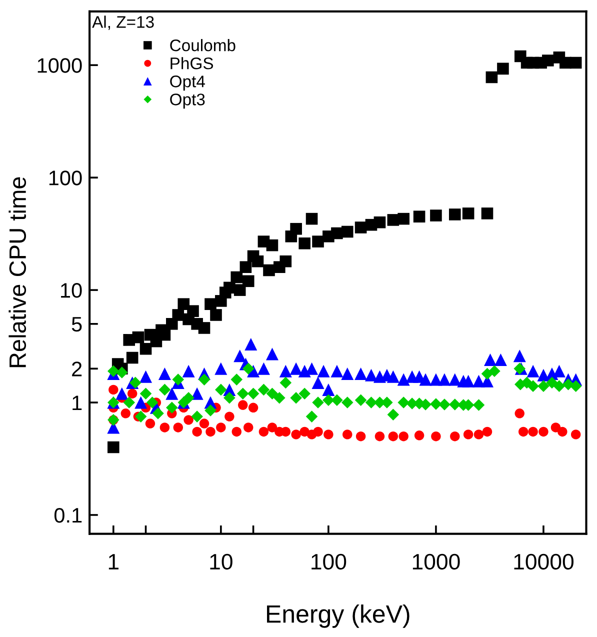  What do you see at coordinates (77, 403) in the screenshot?
I see `y-tick-label: 1` at bounding box center [77, 403].